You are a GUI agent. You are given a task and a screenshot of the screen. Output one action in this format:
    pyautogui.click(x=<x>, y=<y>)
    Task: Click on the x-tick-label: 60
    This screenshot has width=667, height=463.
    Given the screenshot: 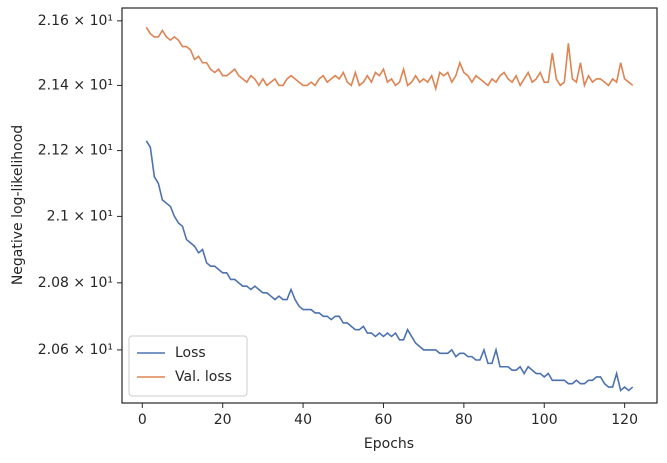 What is the action you would take?
    pyautogui.click(x=384, y=420)
    